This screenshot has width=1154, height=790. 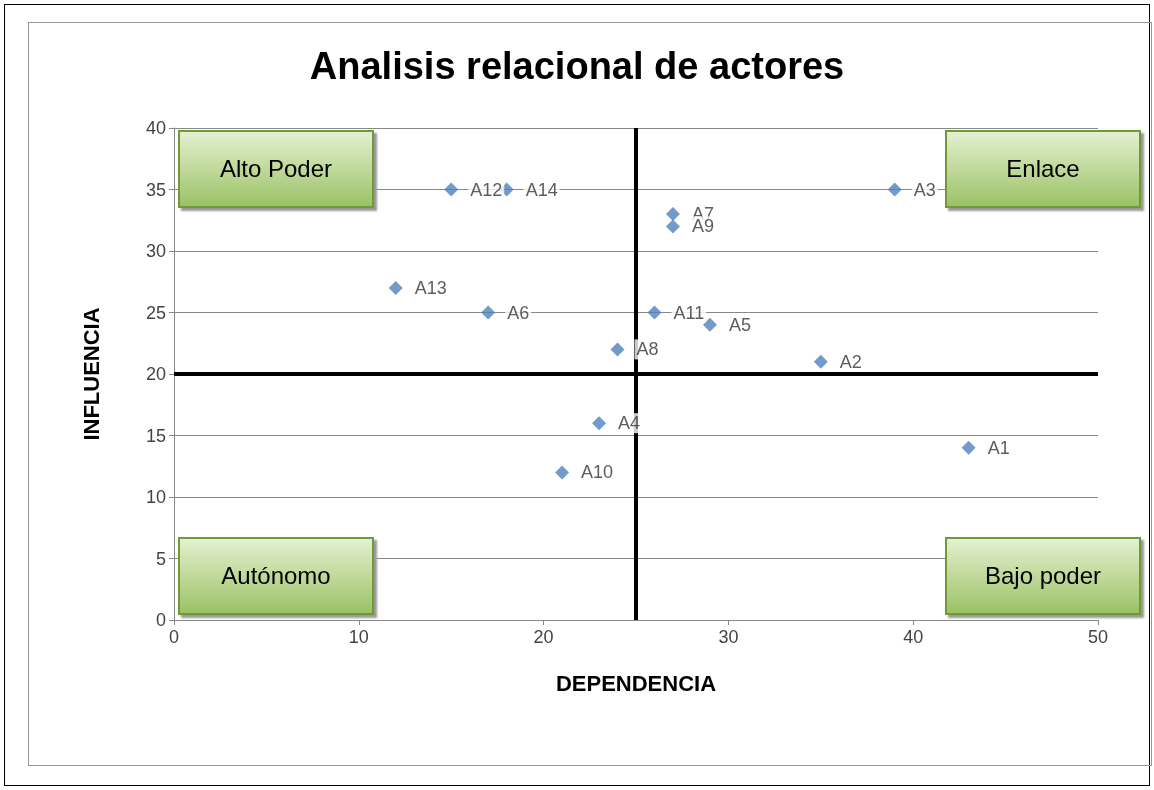 What do you see at coordinates (1043, 576) in the screenshot?
I see `text-box: Bajo poder` at bounding box center [1043, 576].